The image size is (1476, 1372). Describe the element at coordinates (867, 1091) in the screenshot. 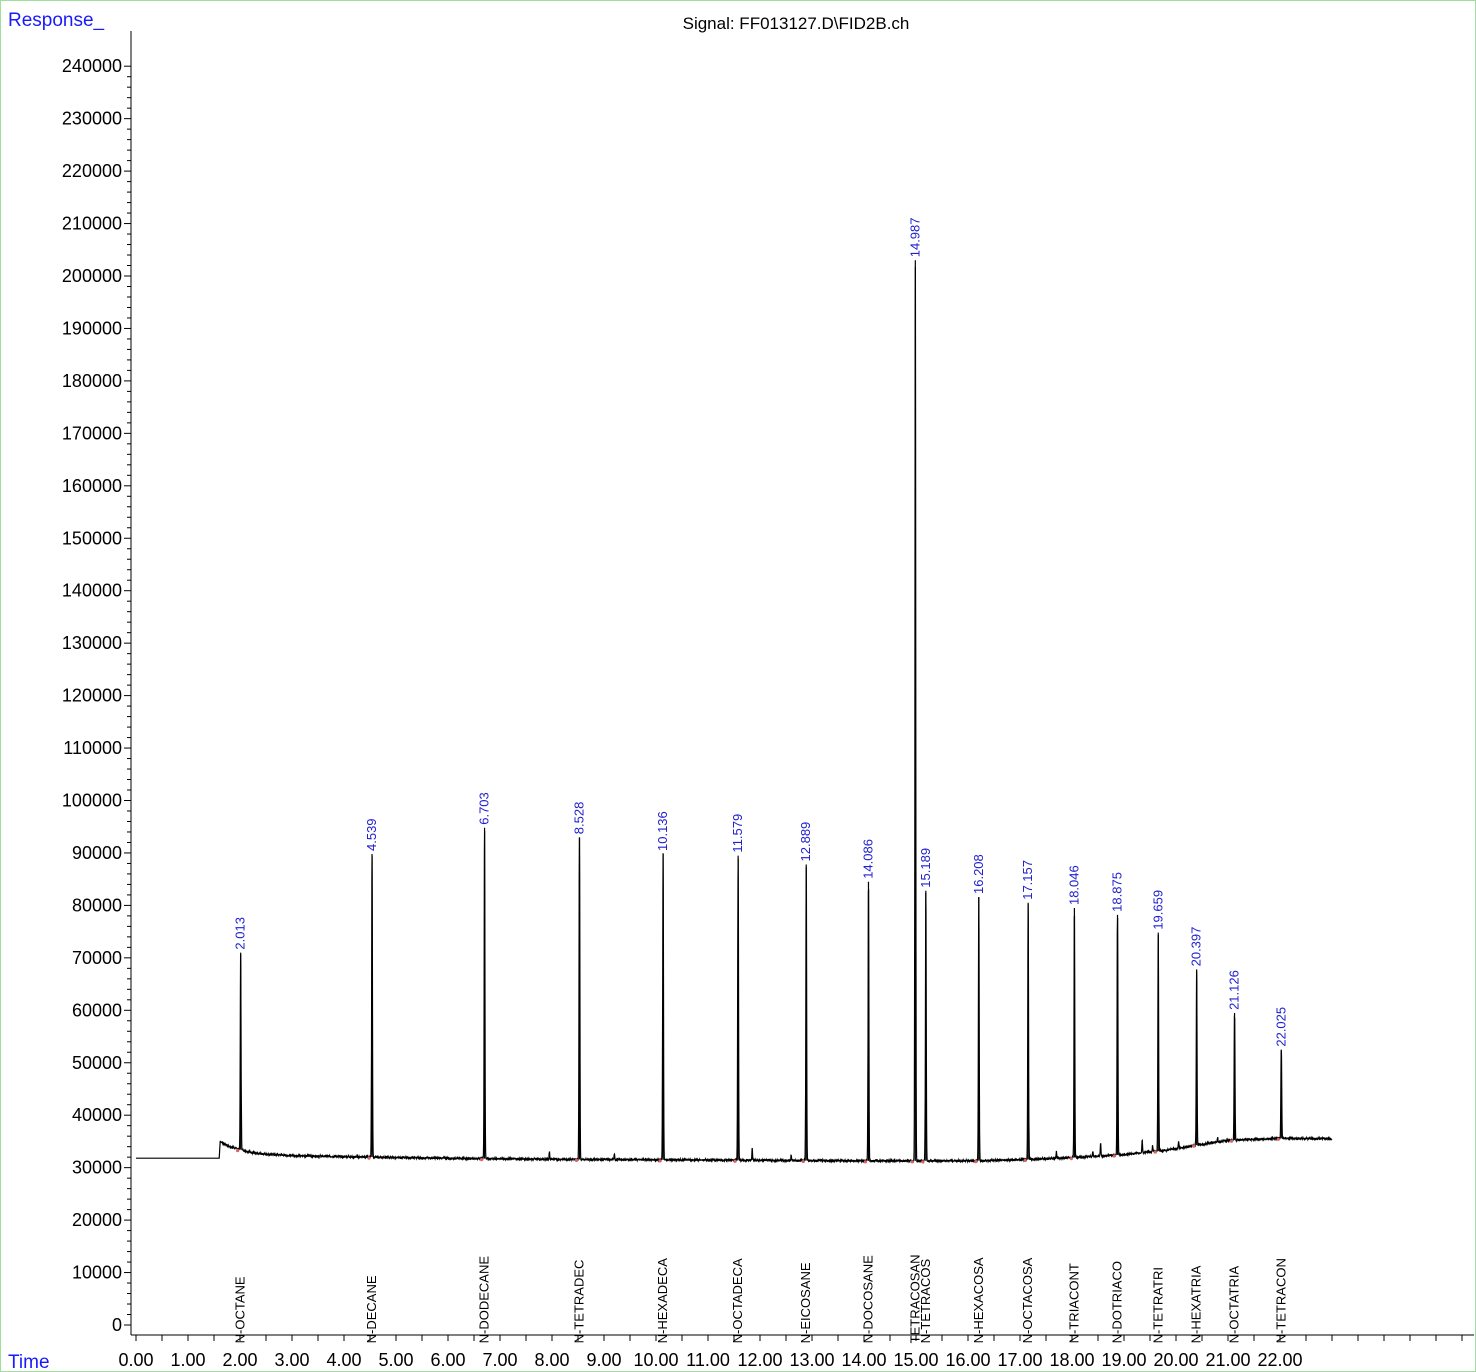

I see `peak: 14.086 N-DOCOSANE` at that location.